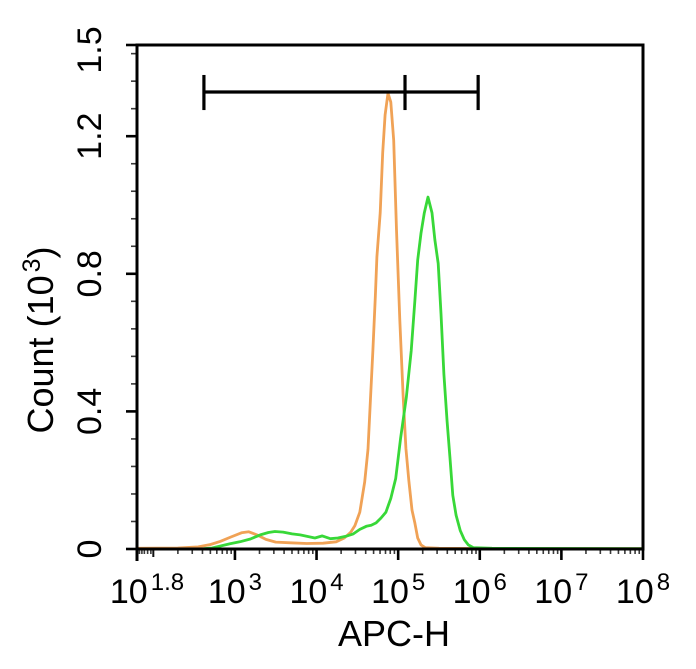 The image size is (696, 669). I want to click on x-axis-tick-label: 10 5, so click(398, 590).